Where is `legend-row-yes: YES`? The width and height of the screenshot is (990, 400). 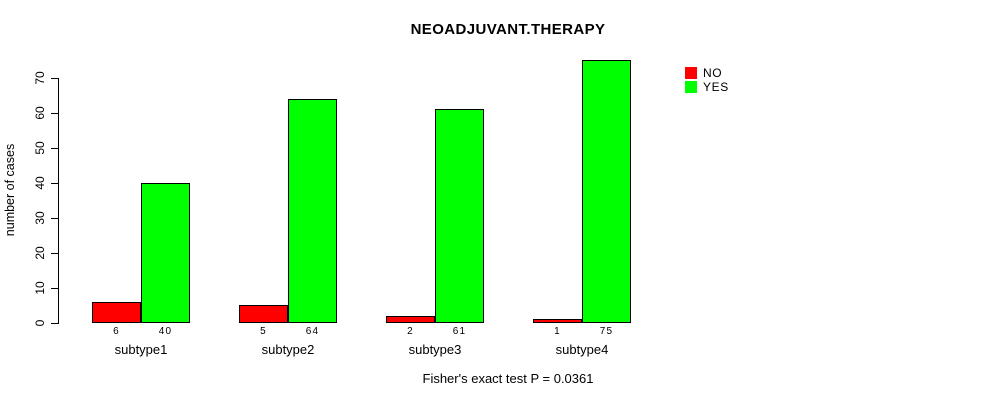 legend-row-yes: YES is located at coordinates (707, 87).